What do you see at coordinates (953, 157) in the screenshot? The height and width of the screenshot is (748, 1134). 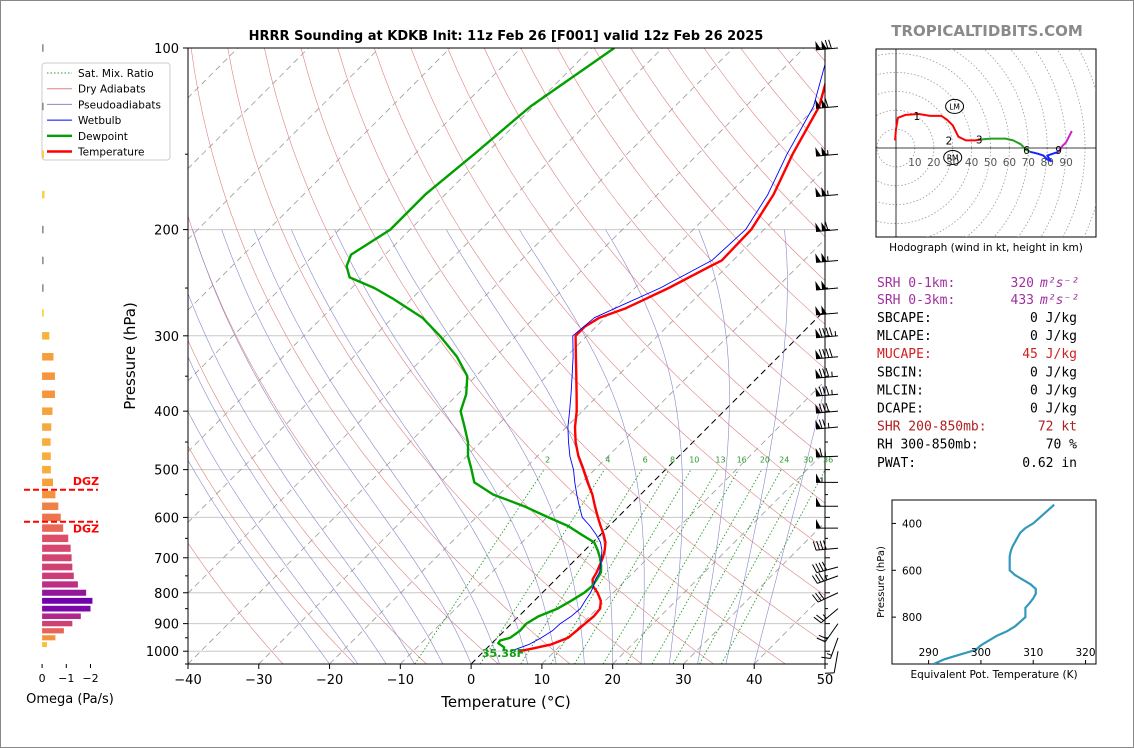 I see `storm-motion-marker` at bounding box center [953, 157].